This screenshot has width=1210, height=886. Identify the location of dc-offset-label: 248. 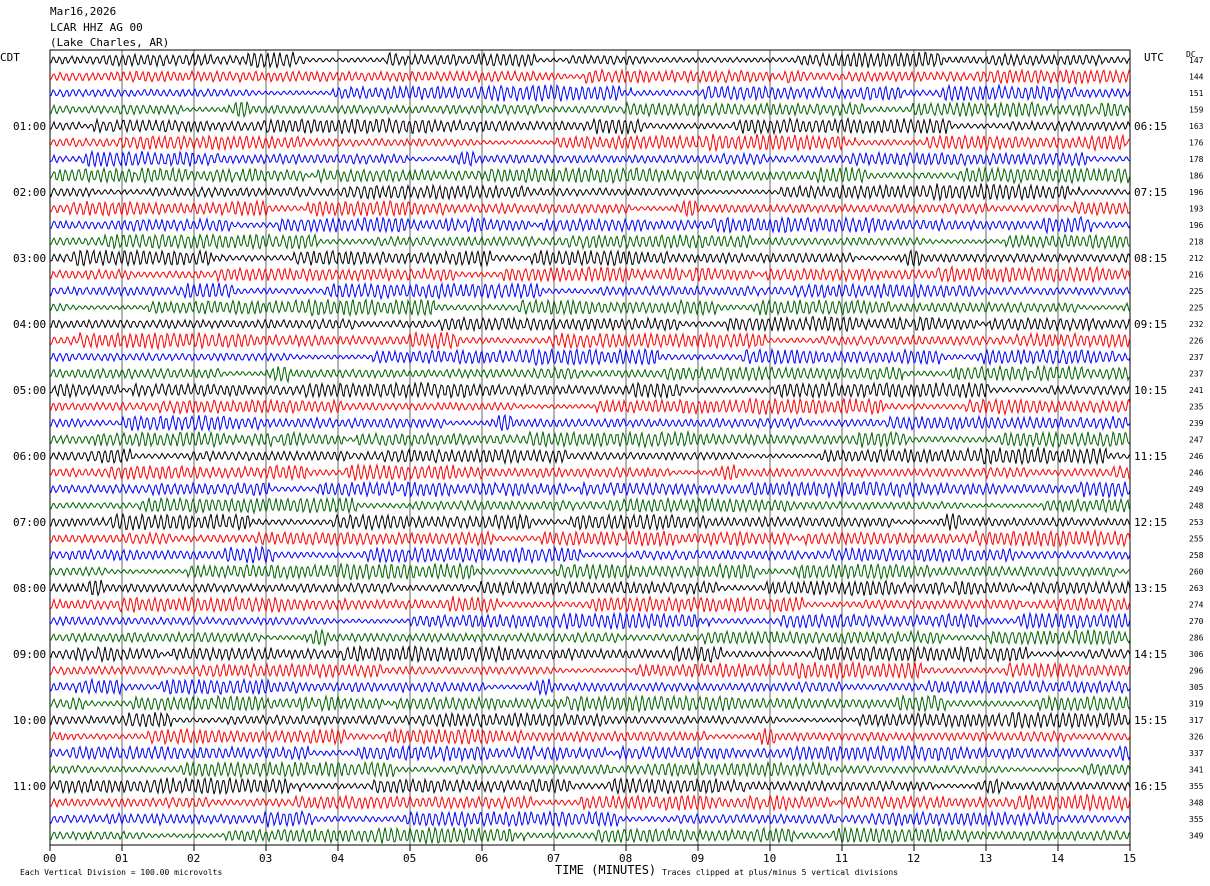
(1196, 506).